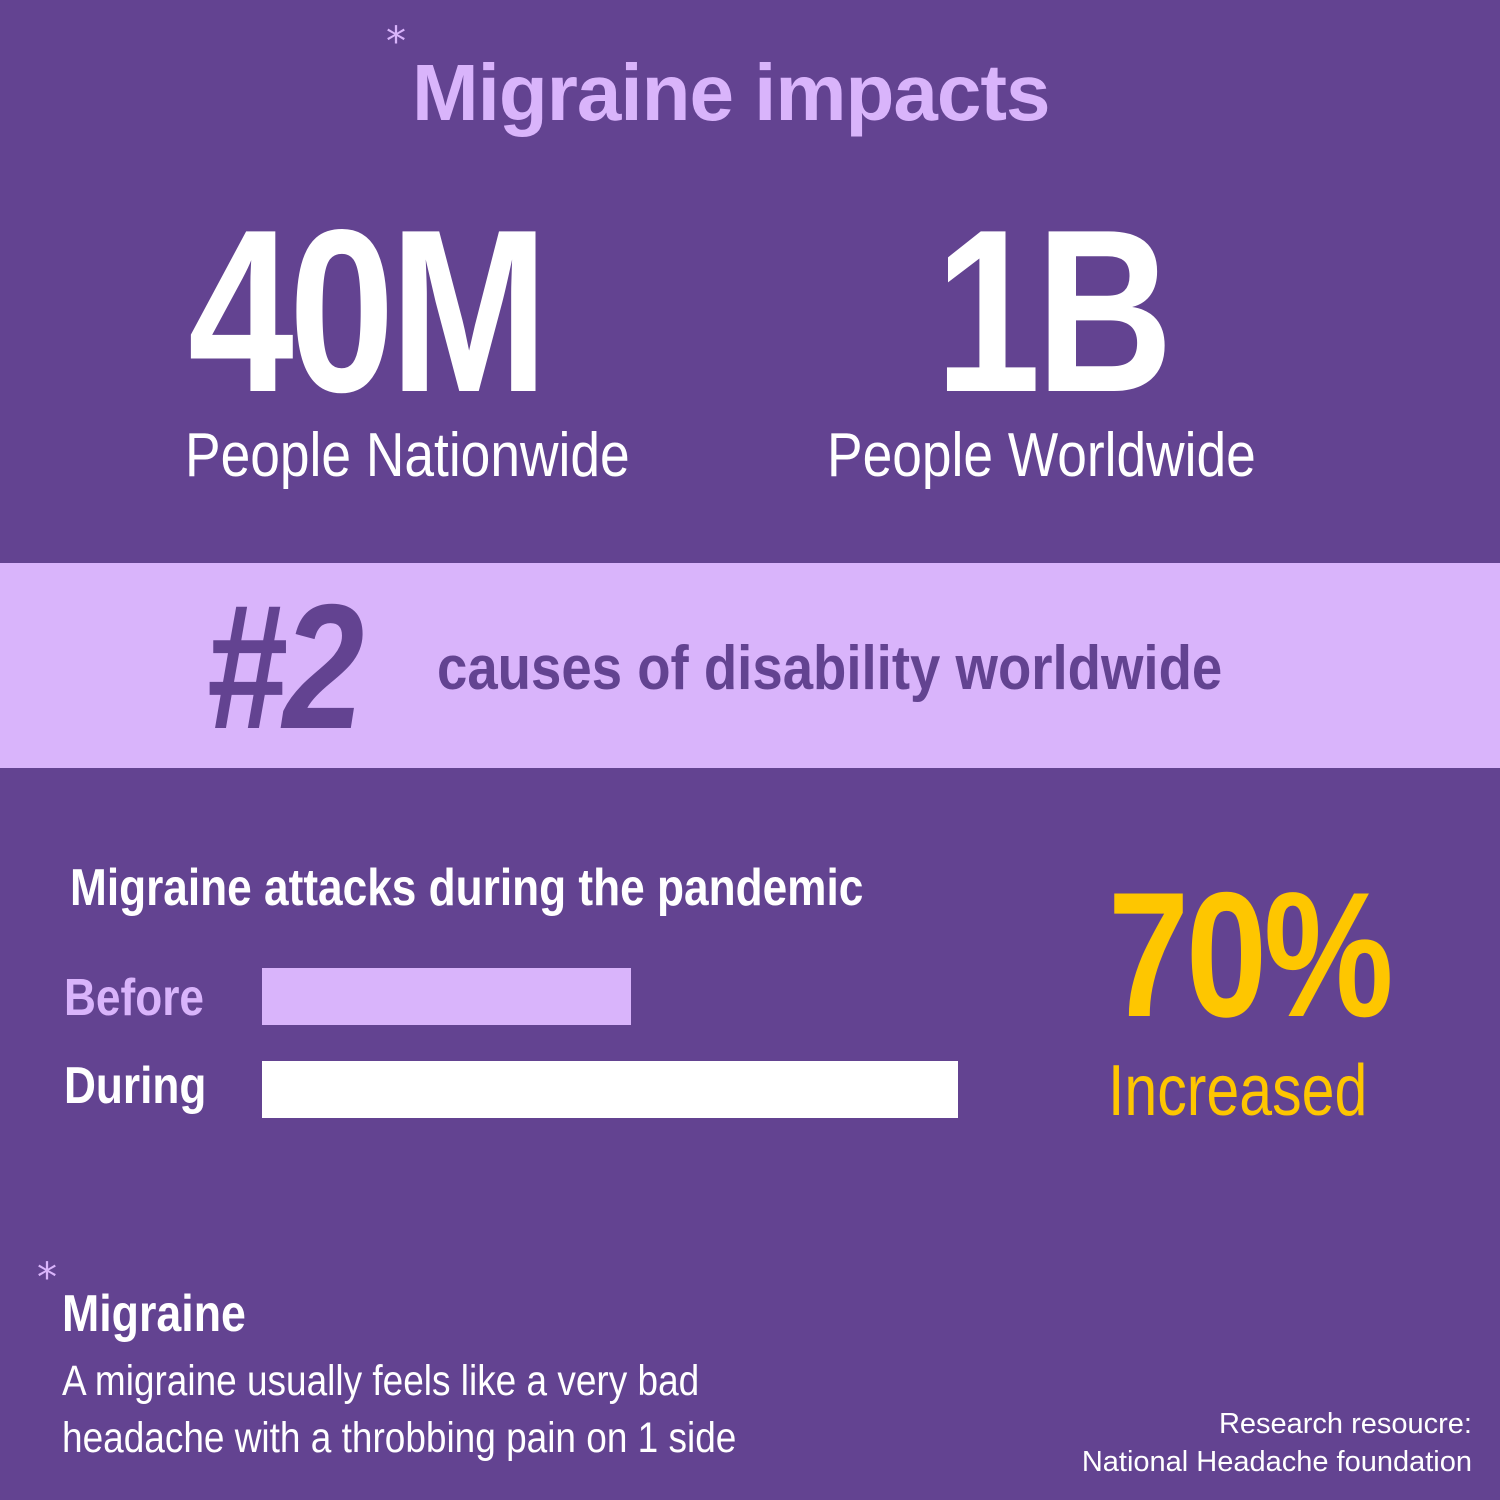 Image resolution: width=1500 pixels, height=1500 pixels. What do you see at coordinates (1054, 311) in the screenshot?
I see `stat-worldwide-value: 1B` at bounding box center [1054, 311].